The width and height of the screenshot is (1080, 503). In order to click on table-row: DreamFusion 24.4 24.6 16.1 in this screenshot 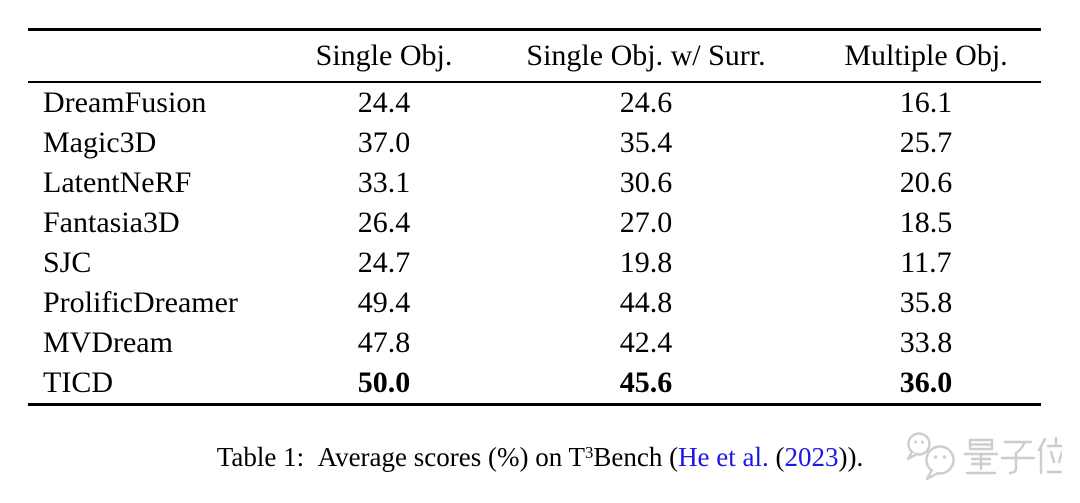, I will do `click(534, 102)`.